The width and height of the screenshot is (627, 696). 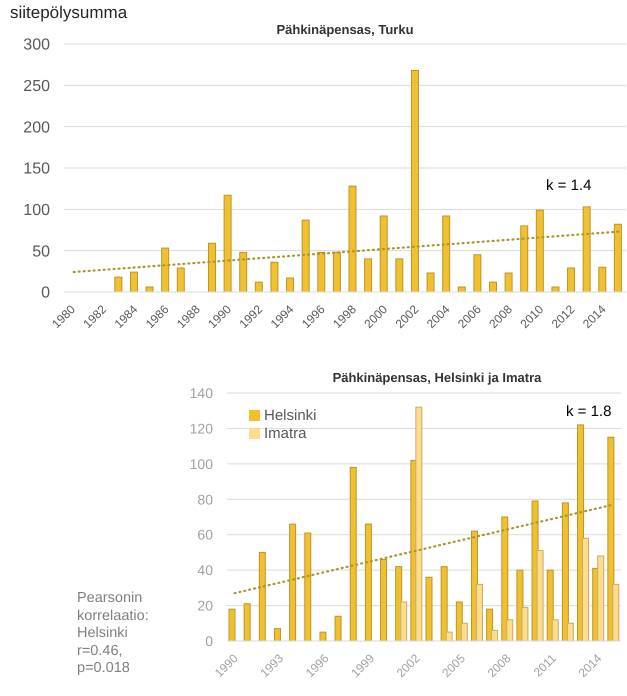 What do you see at coordinates (205, 499) in the screenshot?
I see `y-tick-label: 80` at bounding box center [205, 499].